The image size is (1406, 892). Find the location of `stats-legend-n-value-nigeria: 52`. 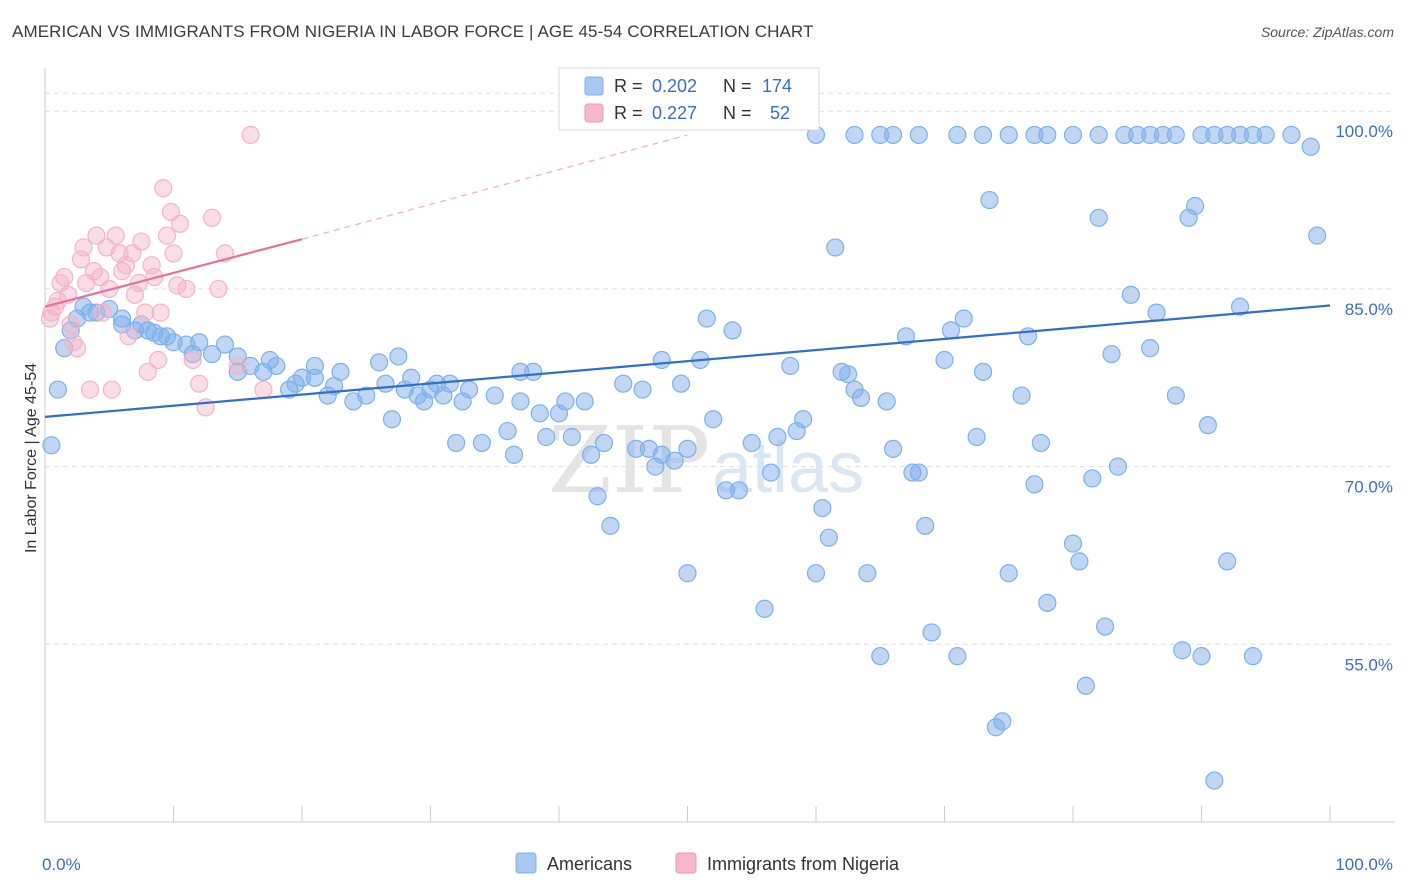

stats-legend-n-value-nigeria: 52 is located at coordinates (780, 113).